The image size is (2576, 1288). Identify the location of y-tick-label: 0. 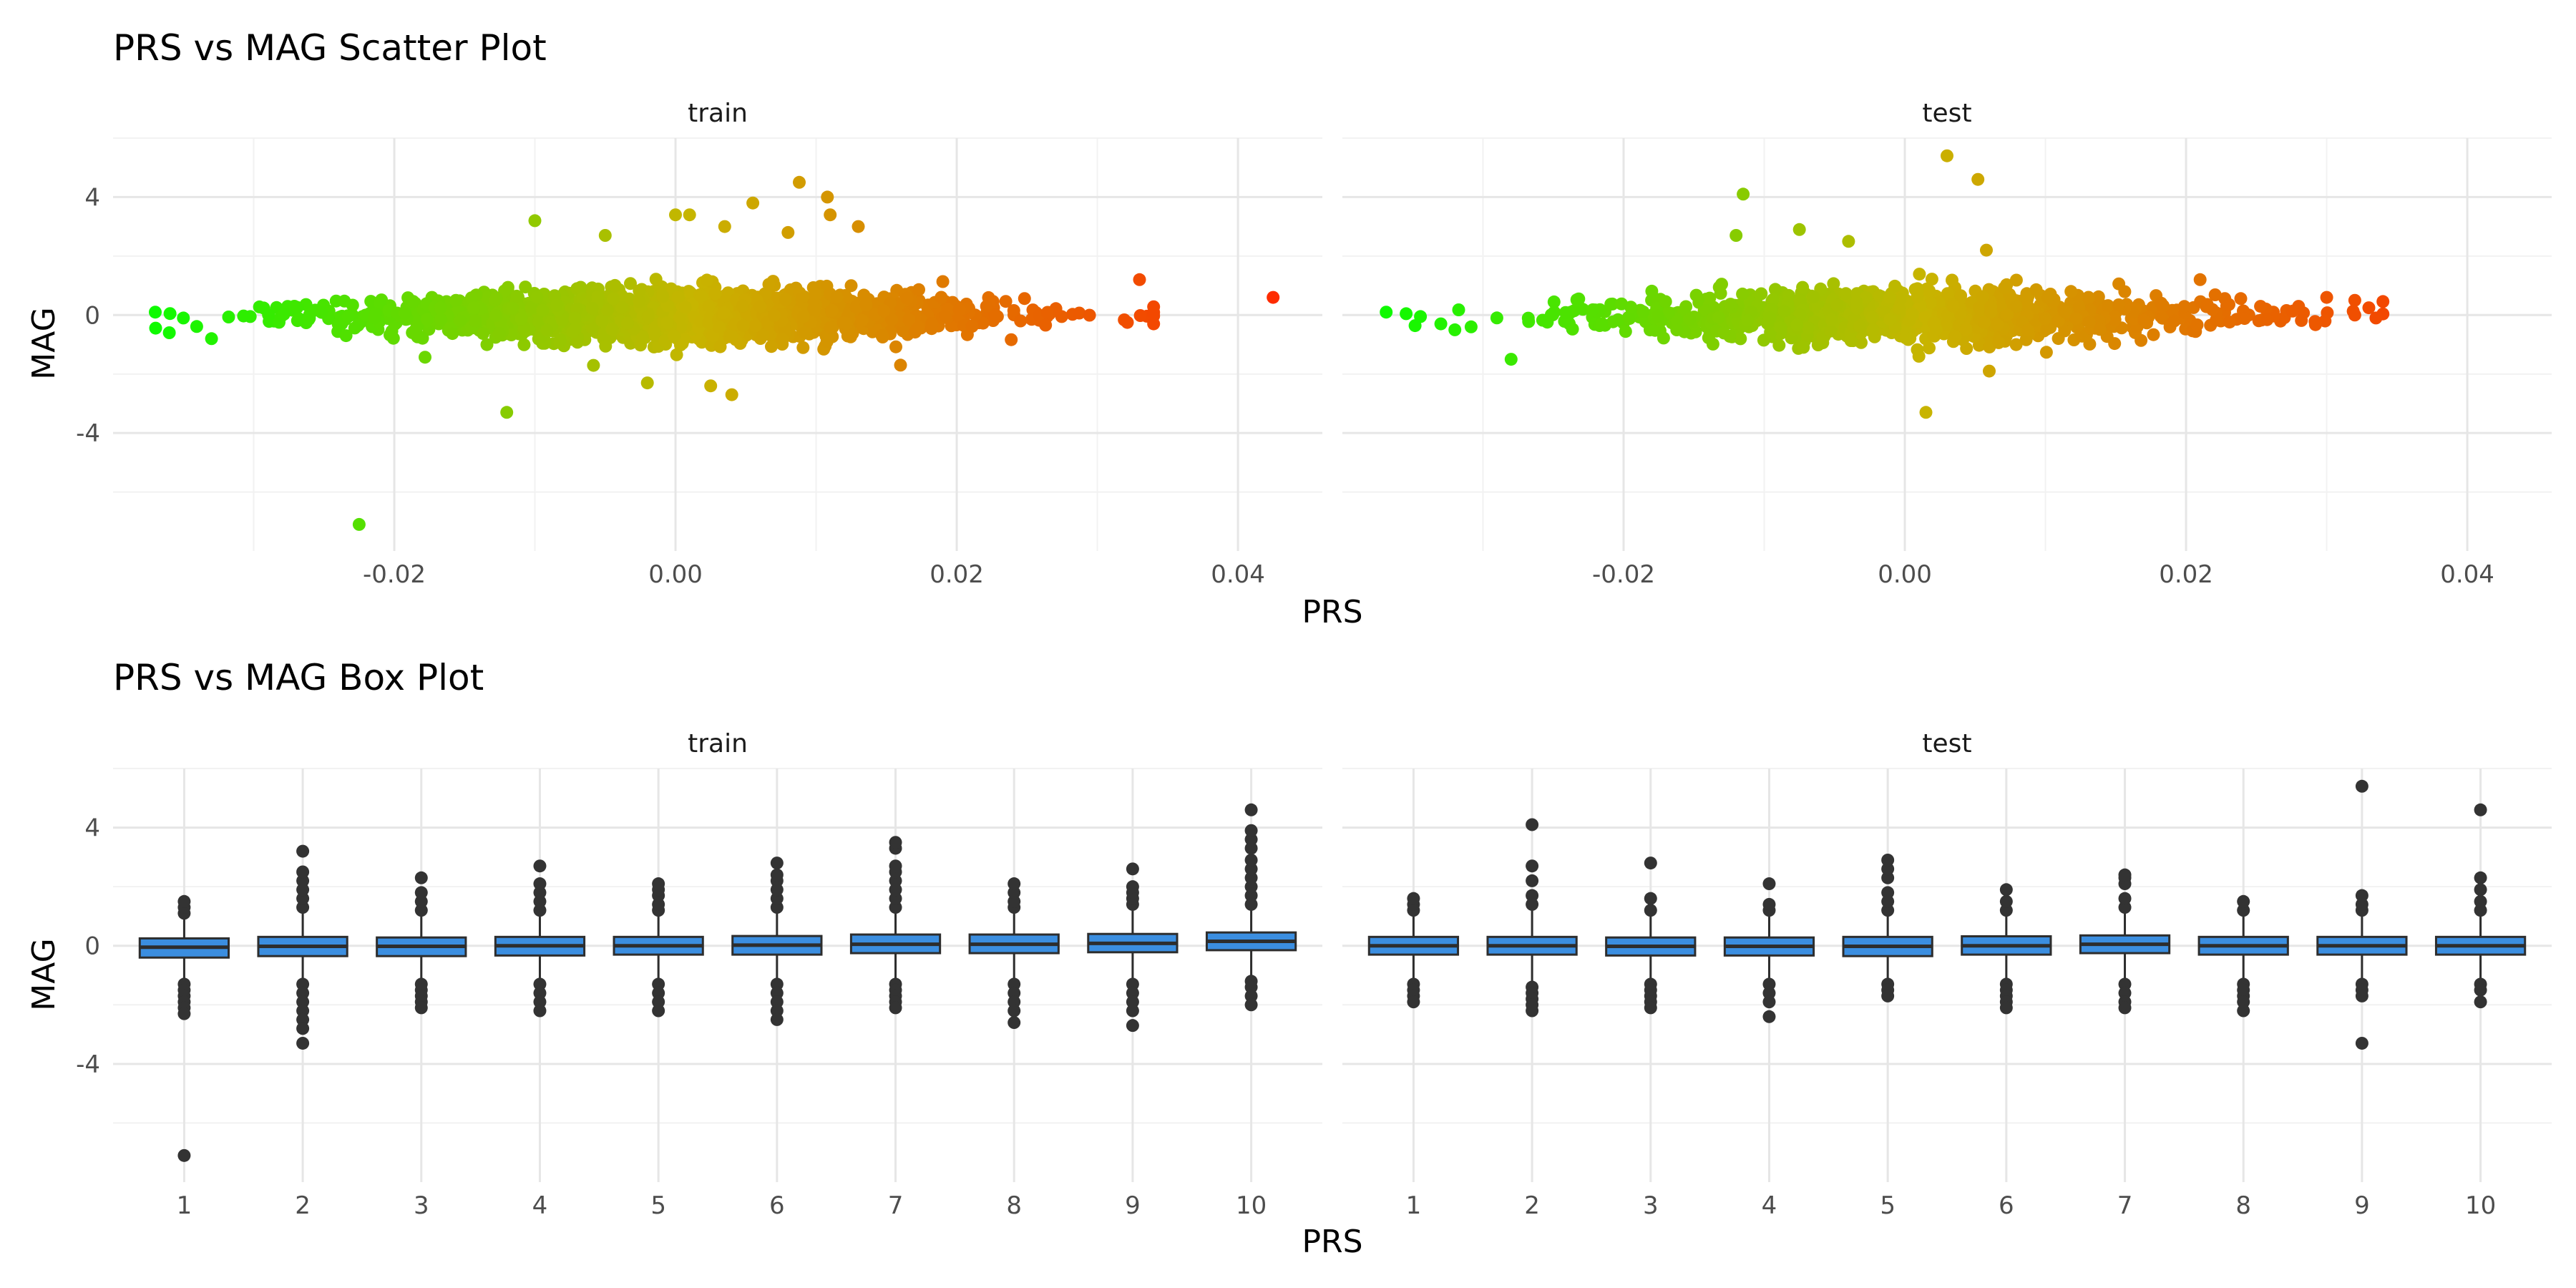
(92, 946).